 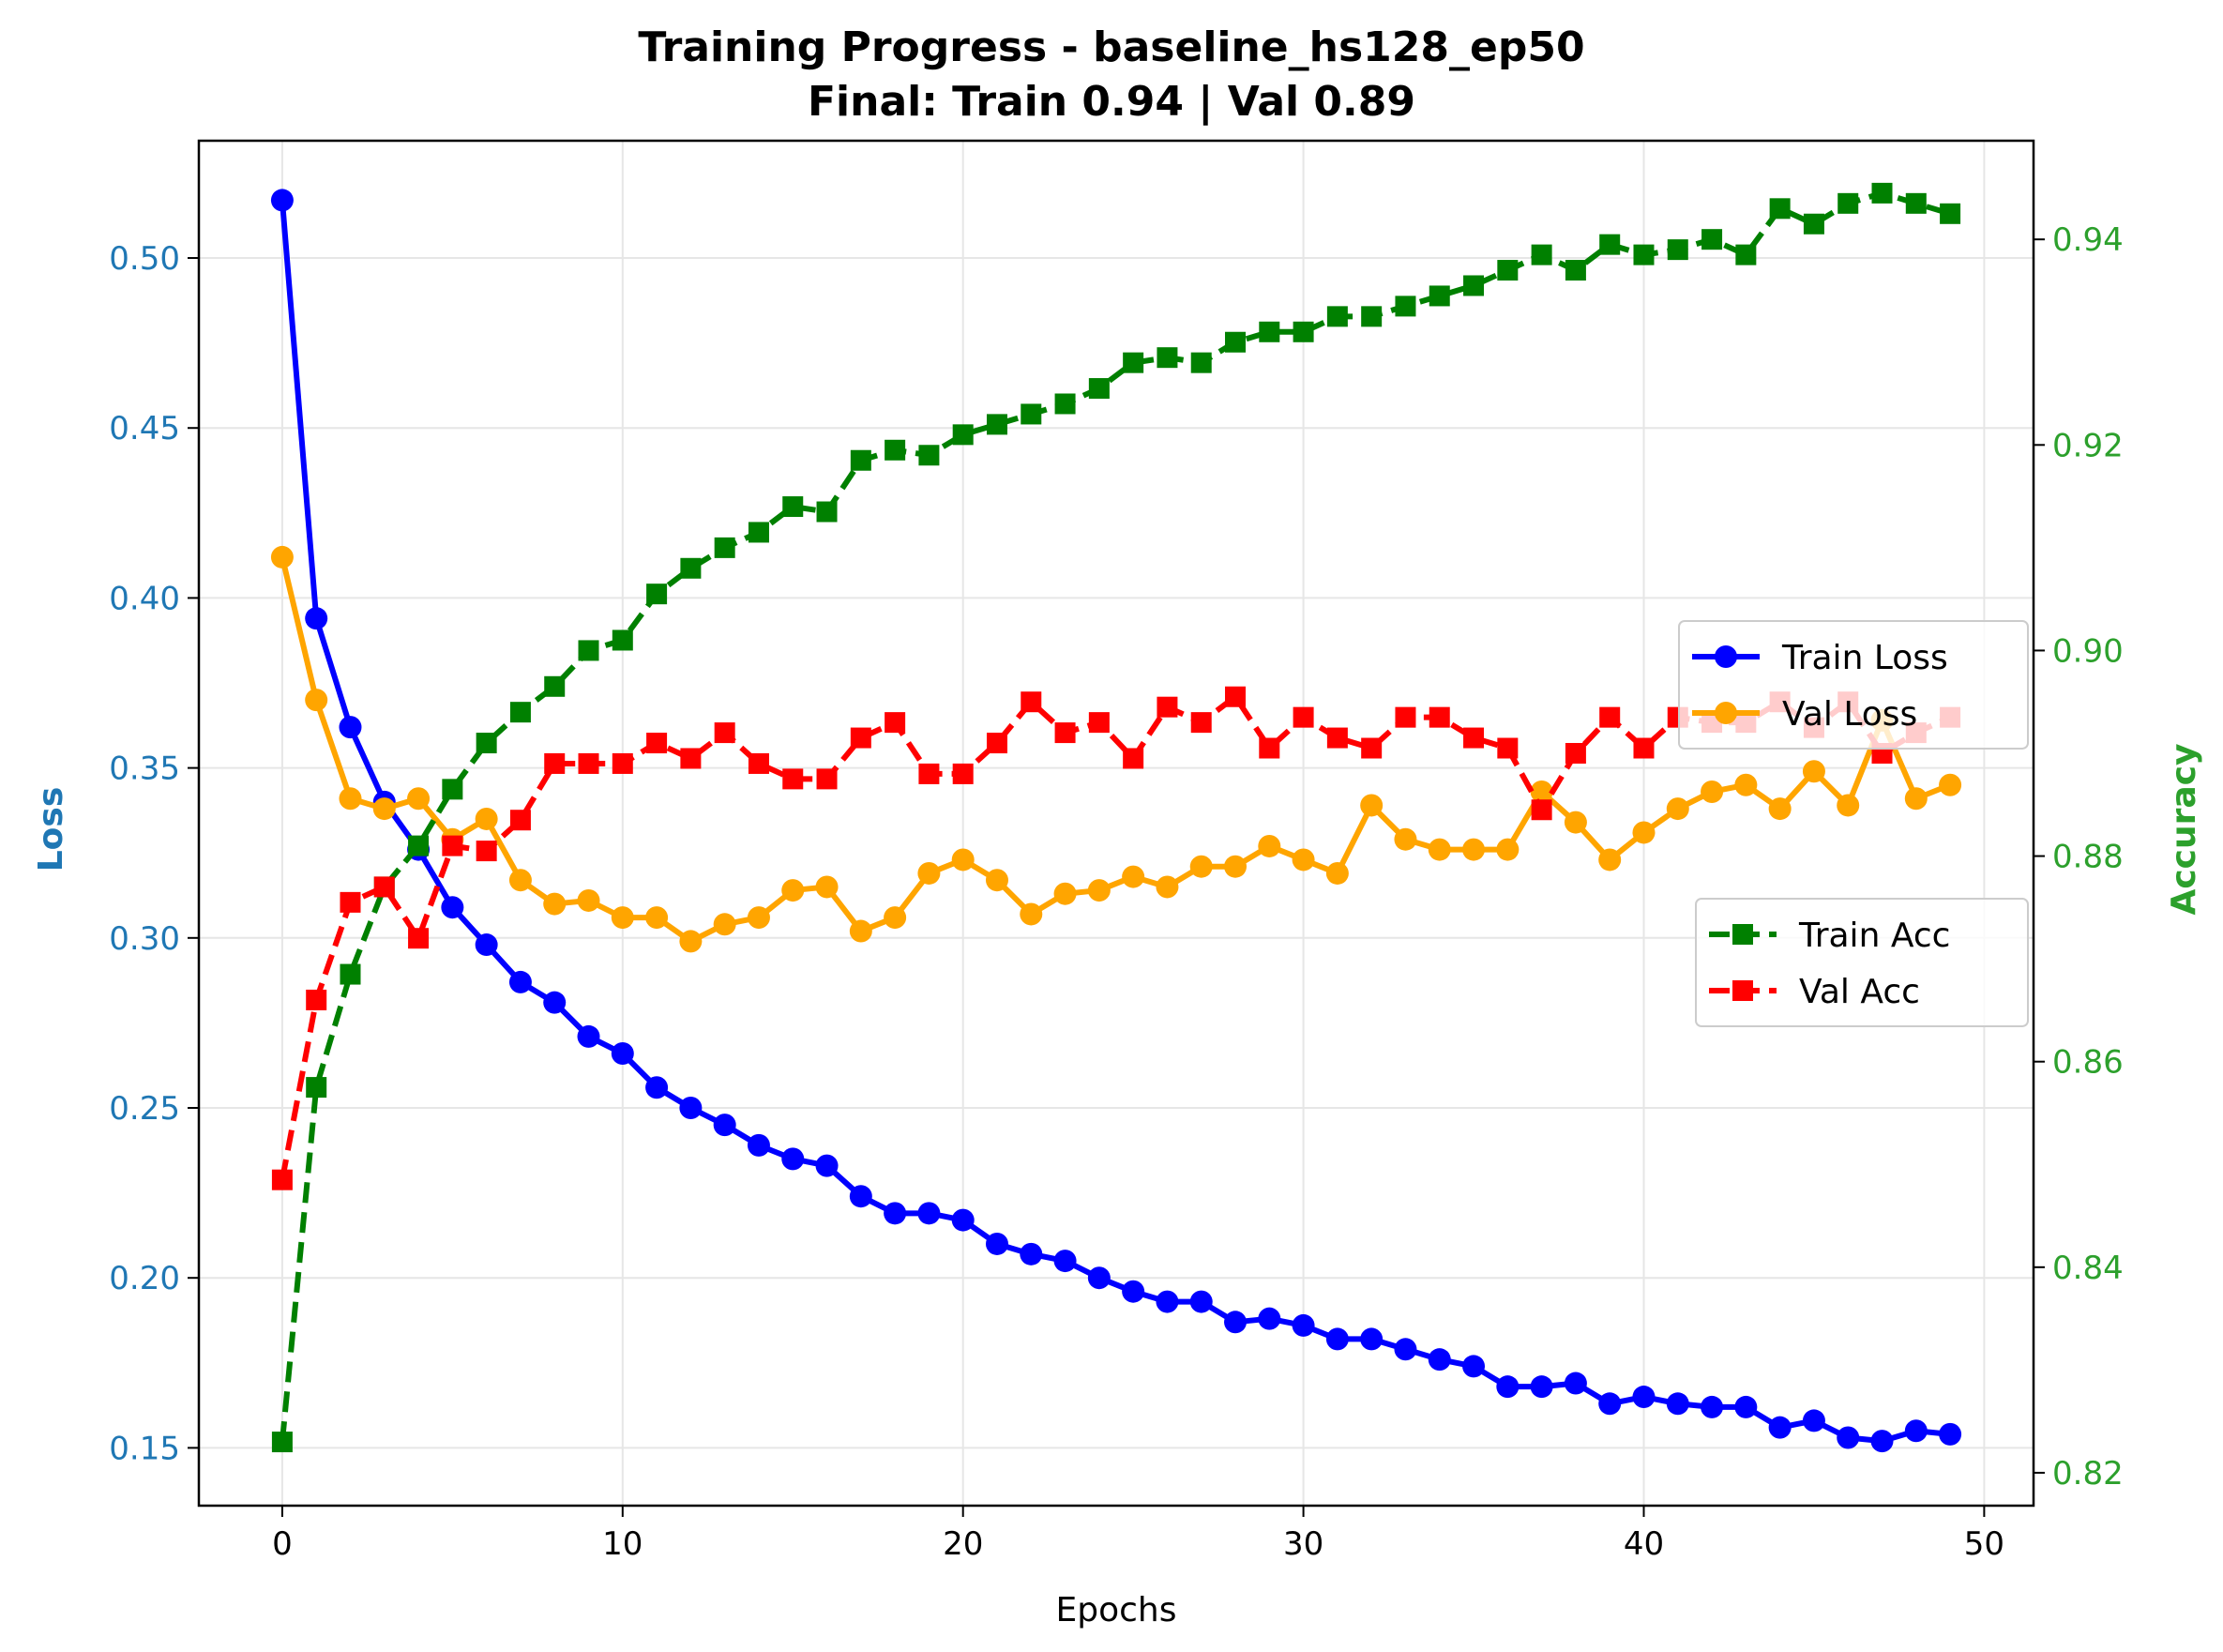 I want to click on legend-label: Val Acc, so click(x=1859, y=992).